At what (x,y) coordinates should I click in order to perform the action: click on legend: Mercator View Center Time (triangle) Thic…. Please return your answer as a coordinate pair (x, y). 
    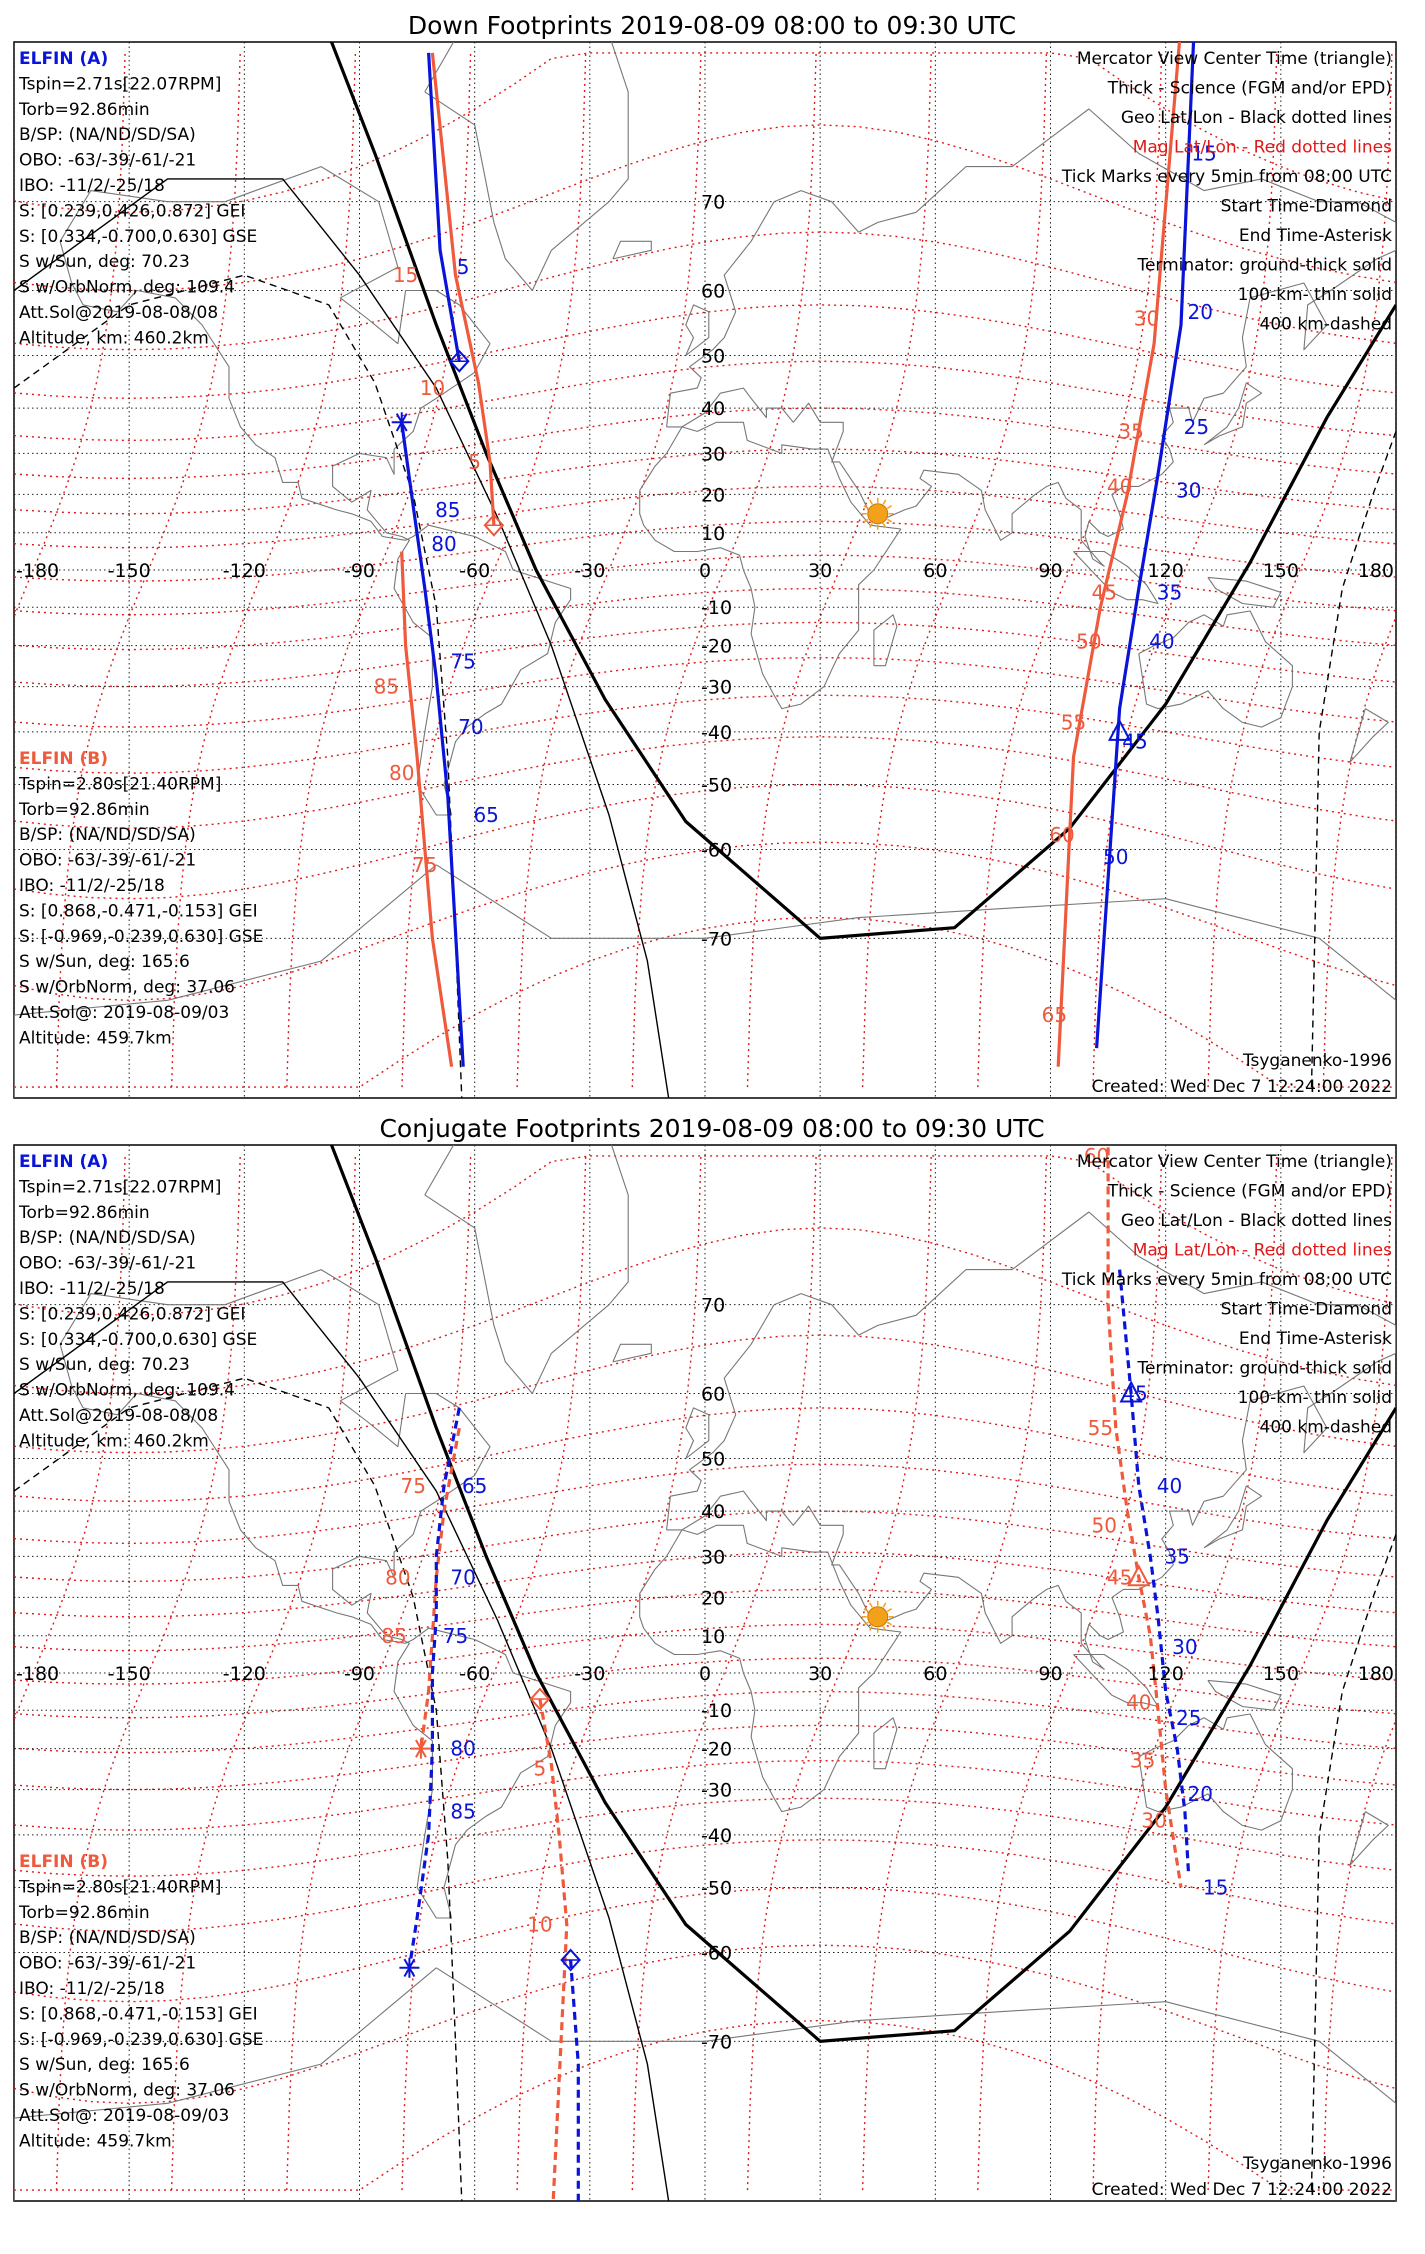
    Looking at the image, I should click on (1226, 1295).